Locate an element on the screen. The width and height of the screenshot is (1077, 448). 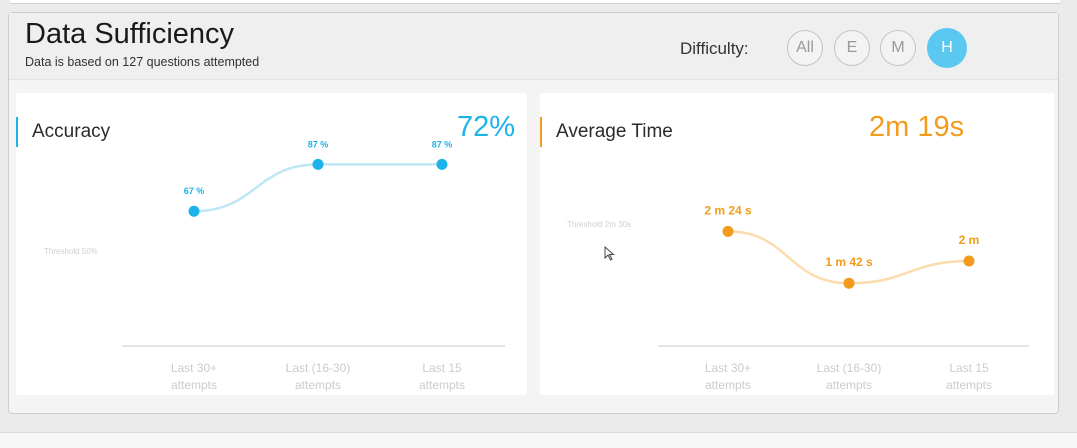
average-time-x-tick-label-3: Last 15 attempts is located at coordinates (969, 376).